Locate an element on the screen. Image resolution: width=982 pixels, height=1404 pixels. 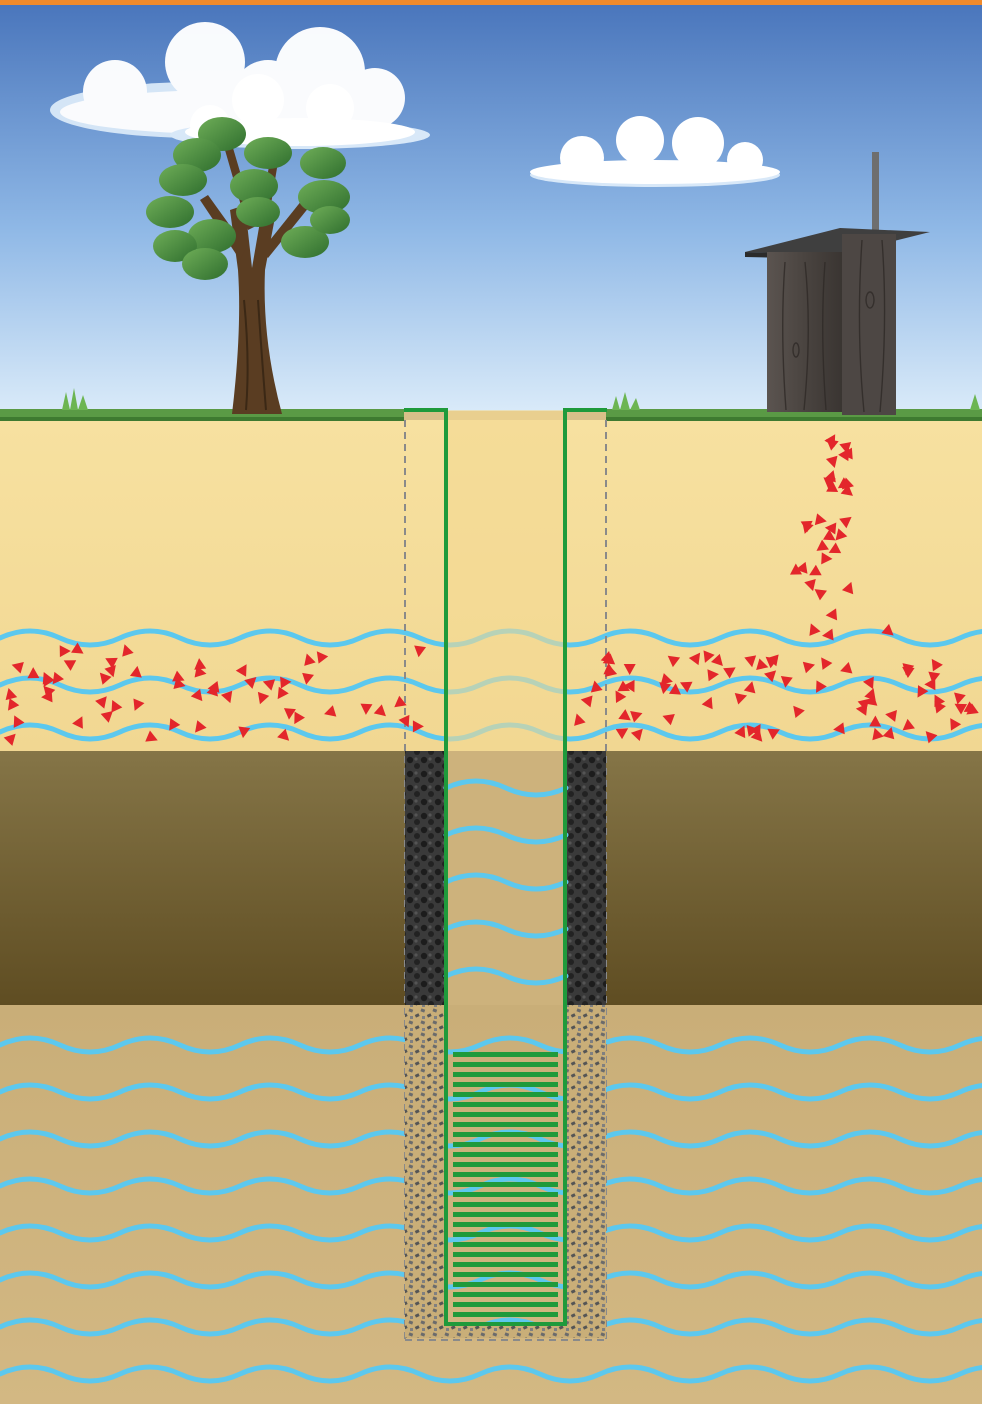
top-bar is located at coordinates (491, 2).